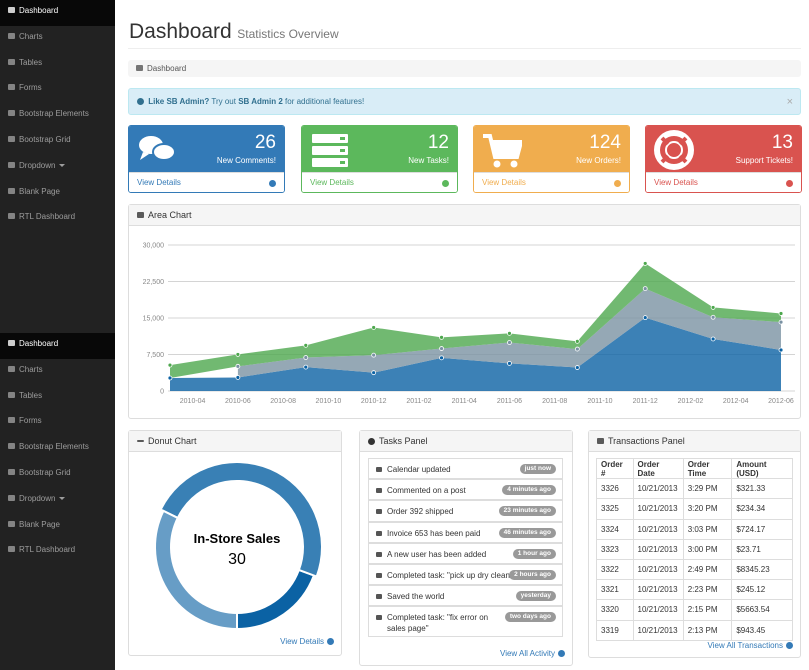 The image size is (809, 670). Describe the element at coordinates (434, 533) in the screenshot. I see `task-text: Invoice 653 has been paid` at that location.